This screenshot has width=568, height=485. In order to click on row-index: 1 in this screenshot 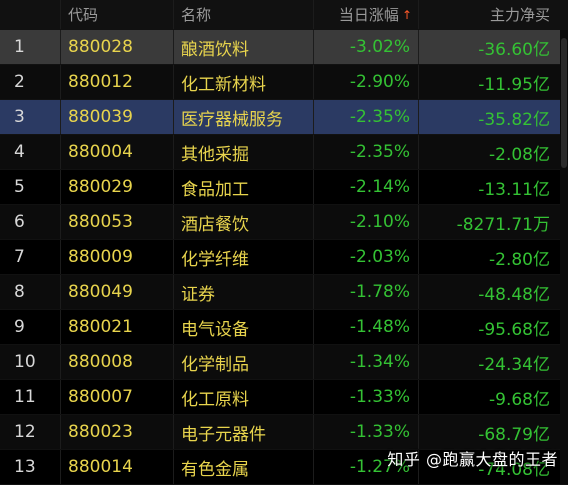, I will do `click(19, 47)`.